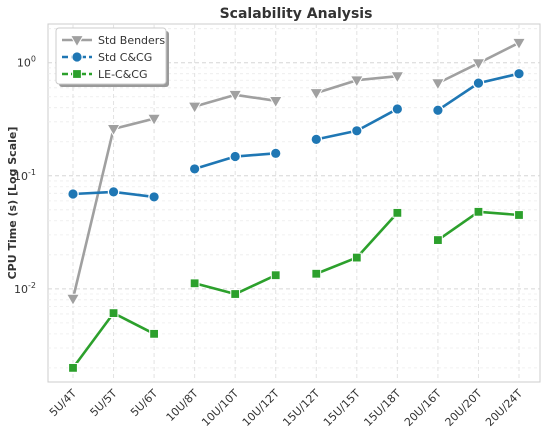 This screenshot has width=550, height=440. I want to click on y-tick-labels: 10⁻² 10⁻¹ 10⁰, so click(25, 175).